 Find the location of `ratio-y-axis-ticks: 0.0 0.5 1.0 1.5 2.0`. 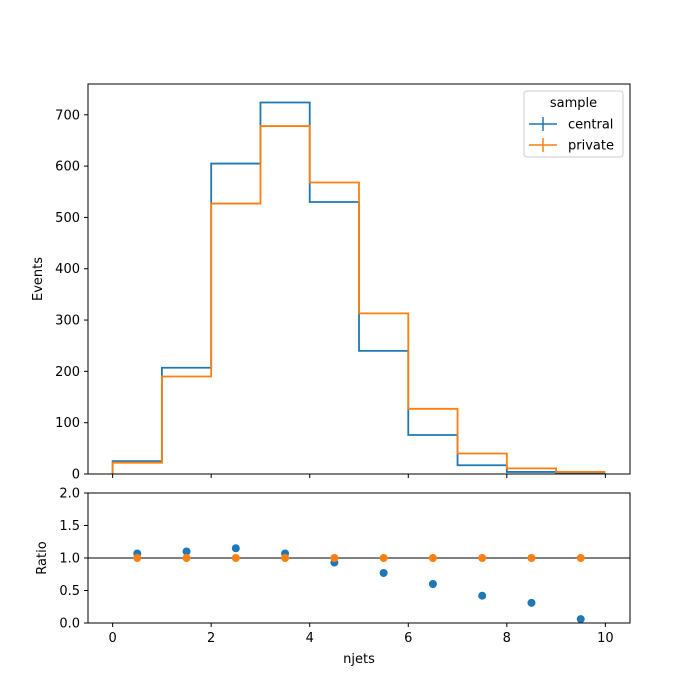

ratio-y-axis-ticks: 0.0 0.5 1.0 1.5 2.0 is located at coordinates (73, 559).